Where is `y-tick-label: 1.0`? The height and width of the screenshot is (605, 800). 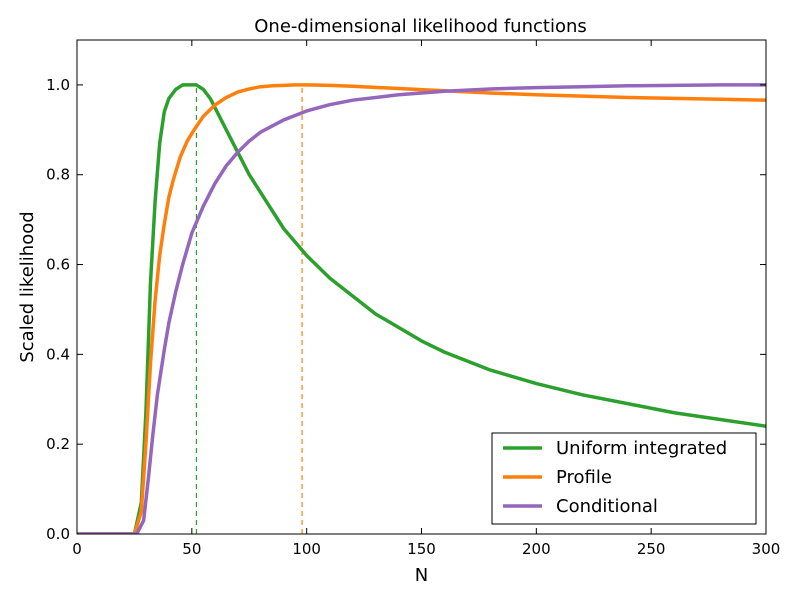 y-tick-label: 1.0 is located at coordinates (58, 85).